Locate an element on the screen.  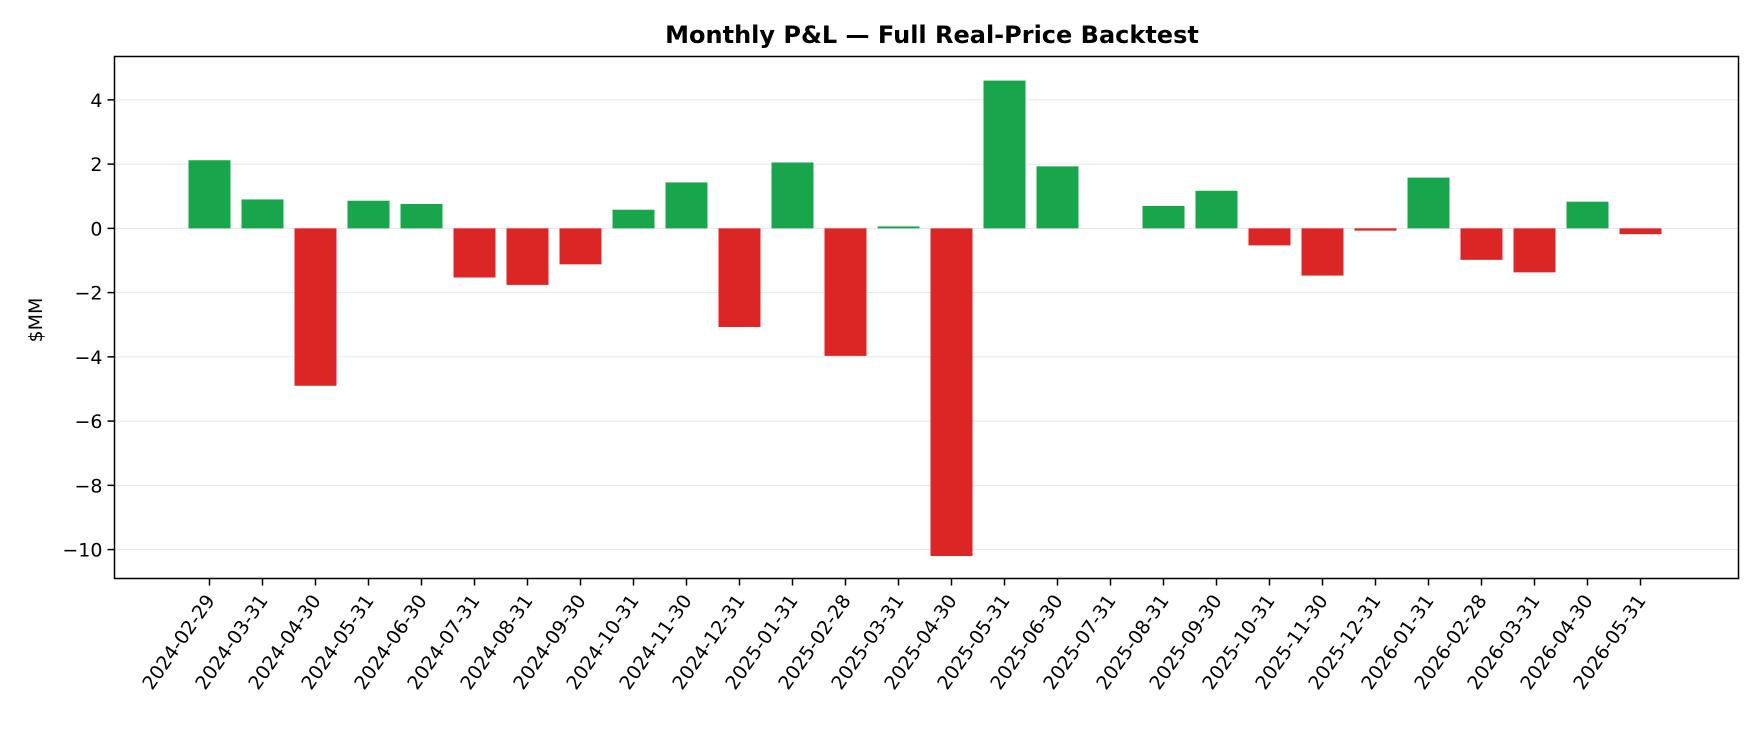
y-axis-label: $MM is located at coordinates (36, 320).